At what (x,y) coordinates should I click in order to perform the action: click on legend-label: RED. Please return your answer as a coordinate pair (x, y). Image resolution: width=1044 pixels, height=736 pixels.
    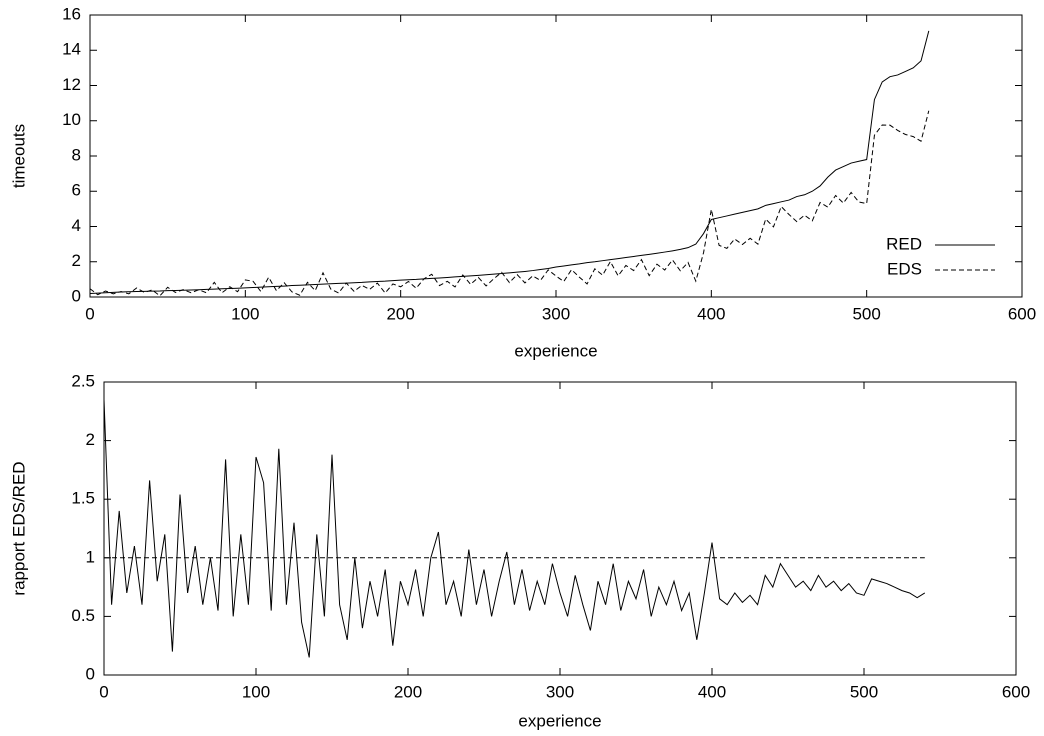
    Looking at the image, I should click on (904, 243).